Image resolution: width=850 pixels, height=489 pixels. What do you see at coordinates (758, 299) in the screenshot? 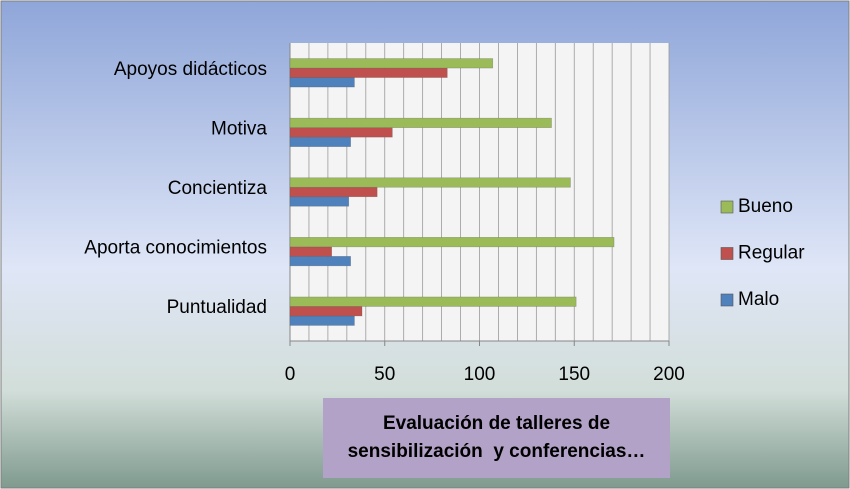
I see `legend-label: Malo` at bounding box center [758, 299].